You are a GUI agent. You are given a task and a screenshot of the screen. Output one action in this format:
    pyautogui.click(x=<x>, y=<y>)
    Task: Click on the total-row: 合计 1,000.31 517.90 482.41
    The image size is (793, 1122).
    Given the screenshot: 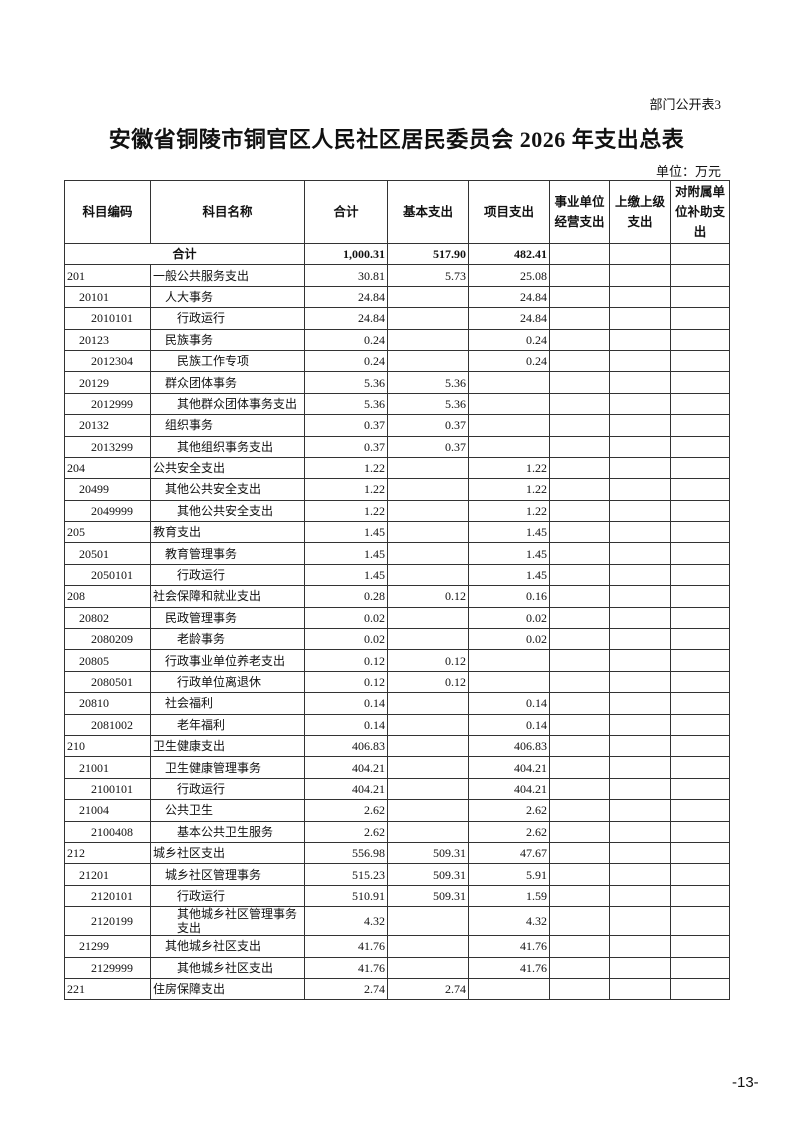 What is the action you would take?
    pyautogui.click(x=397, y=254)
    